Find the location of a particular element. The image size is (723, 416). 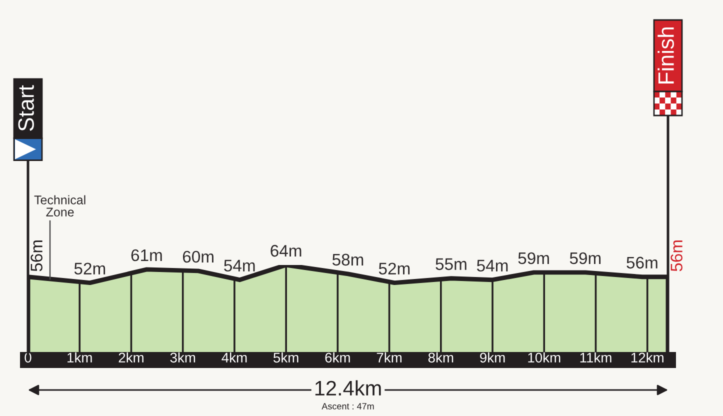

x-tick-label: 9km is located at coordinates (492, 357).